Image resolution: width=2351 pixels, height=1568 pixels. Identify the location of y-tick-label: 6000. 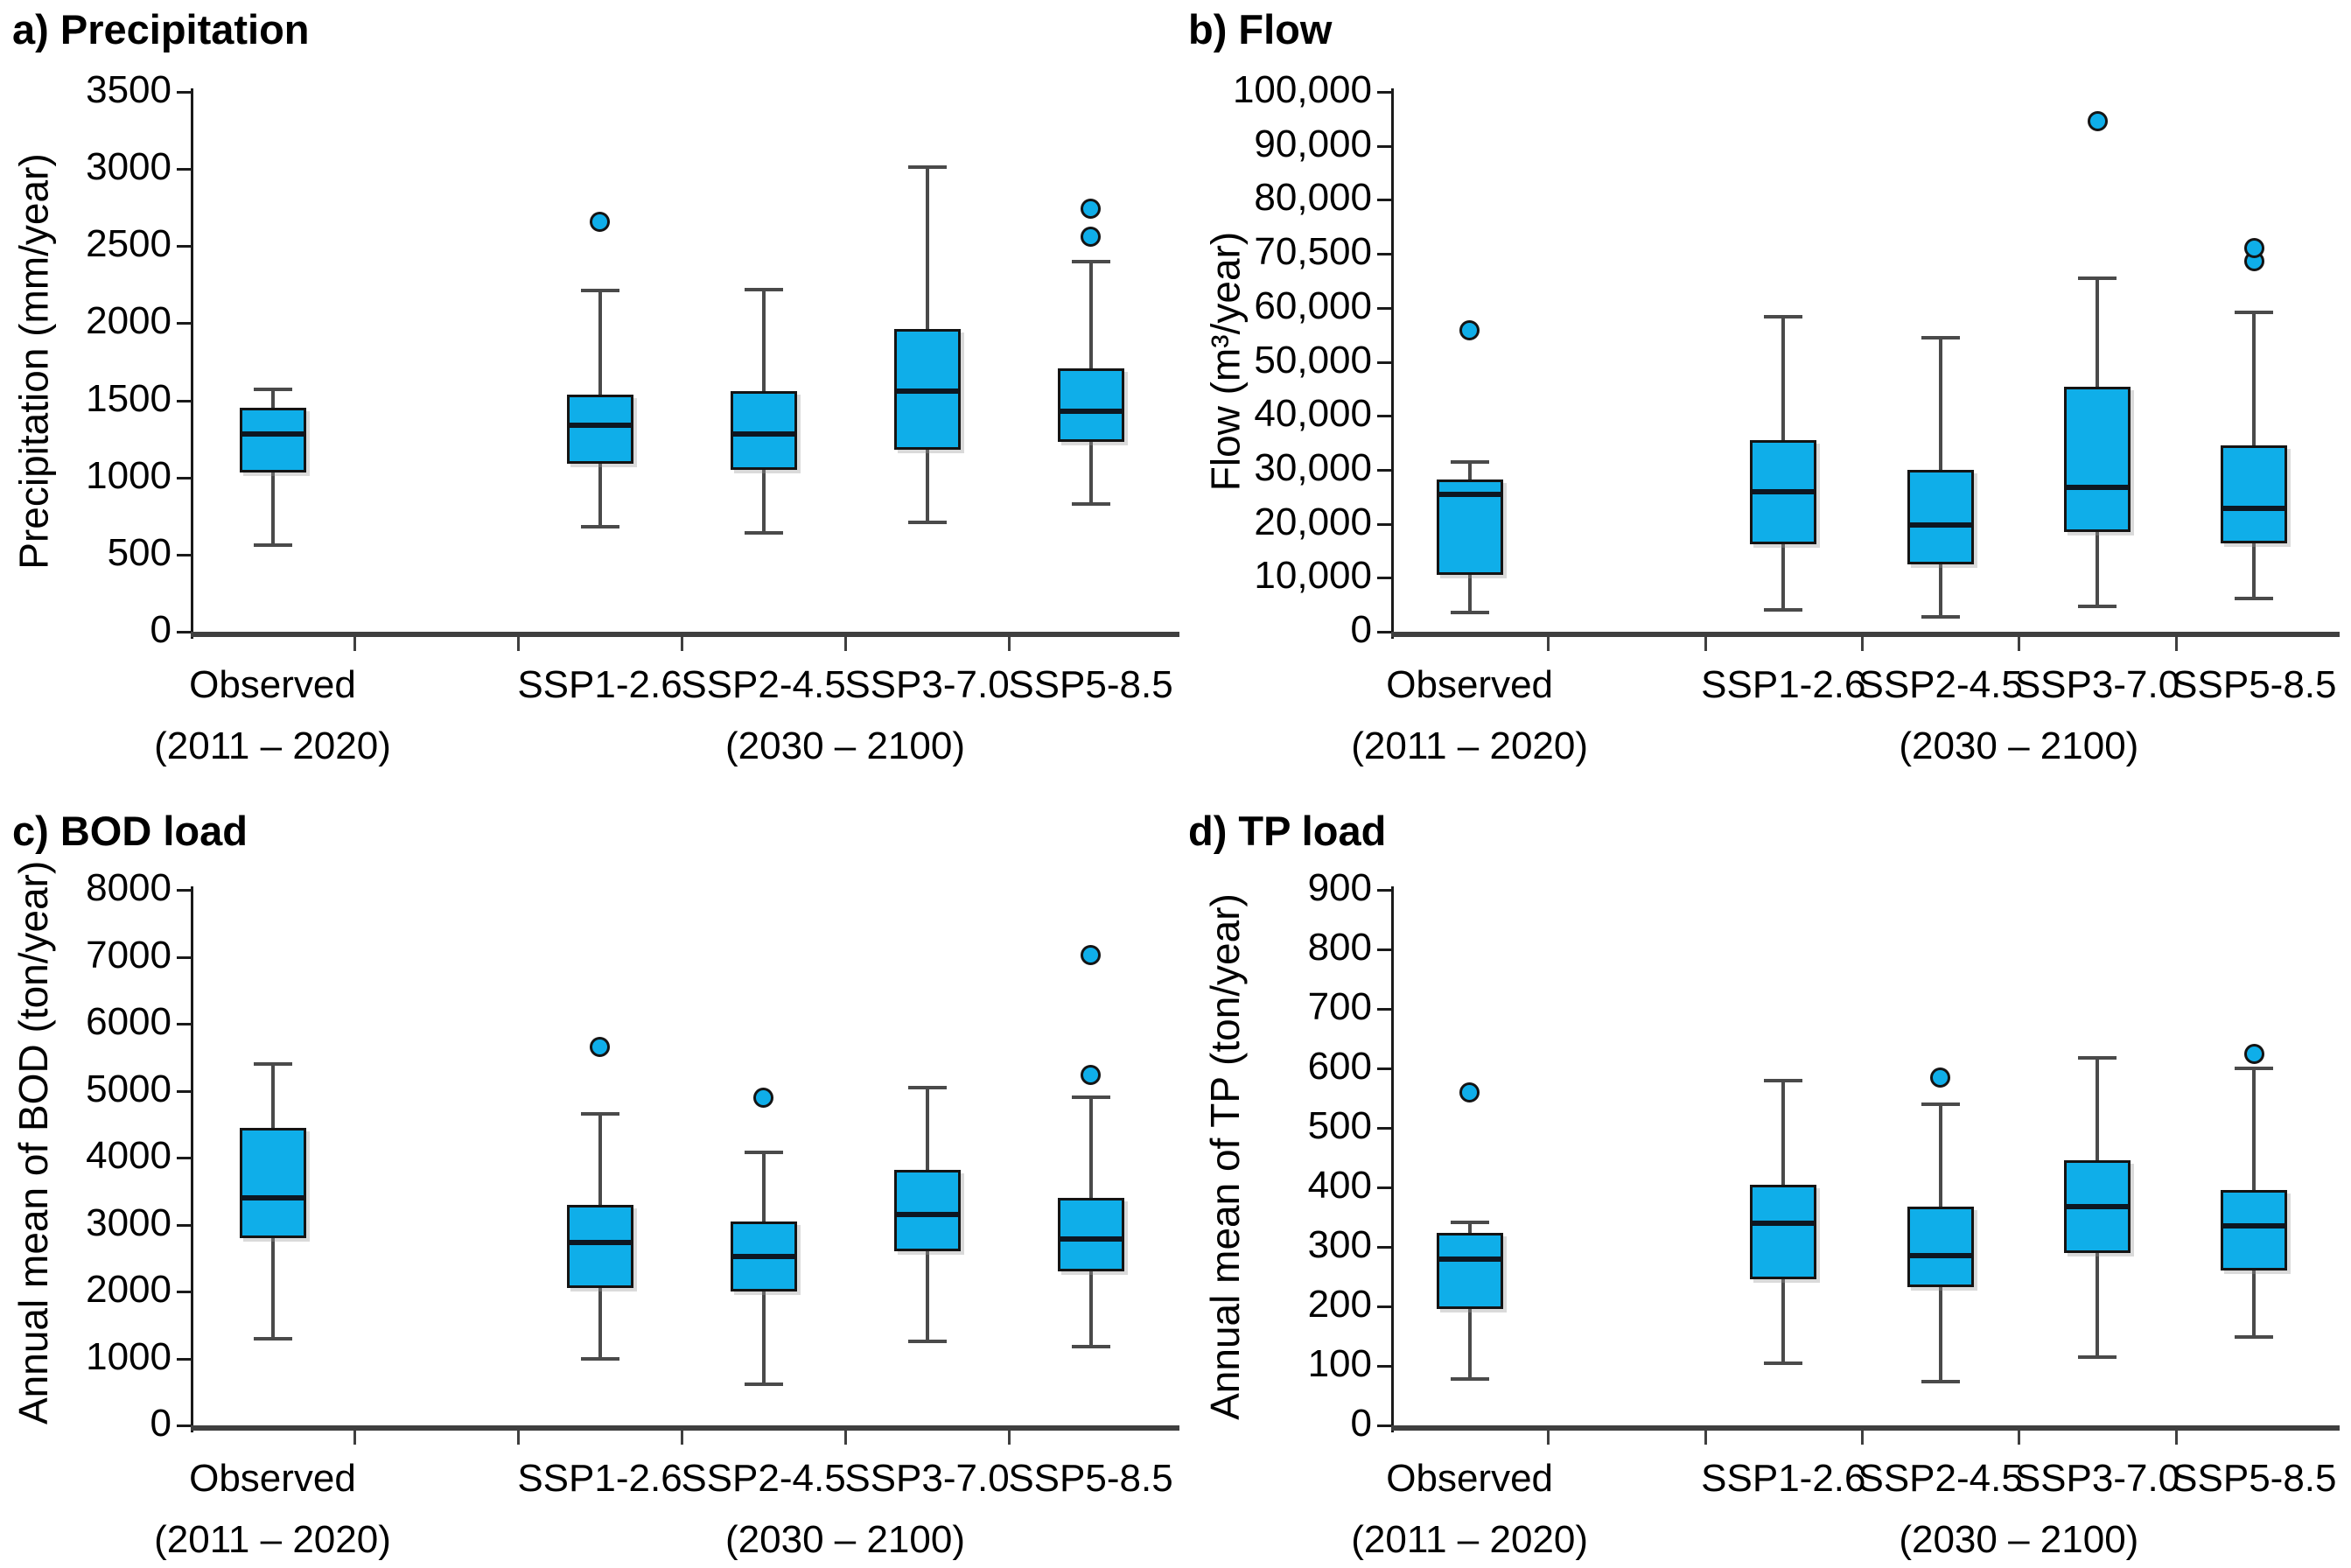
(128, 1021).